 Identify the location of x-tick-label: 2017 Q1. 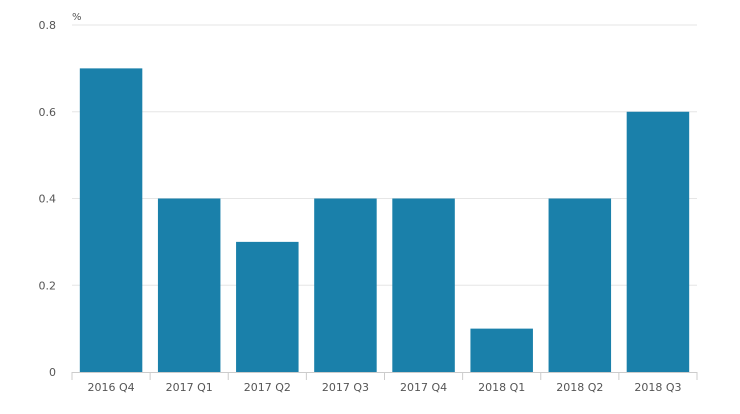
(189, 387).